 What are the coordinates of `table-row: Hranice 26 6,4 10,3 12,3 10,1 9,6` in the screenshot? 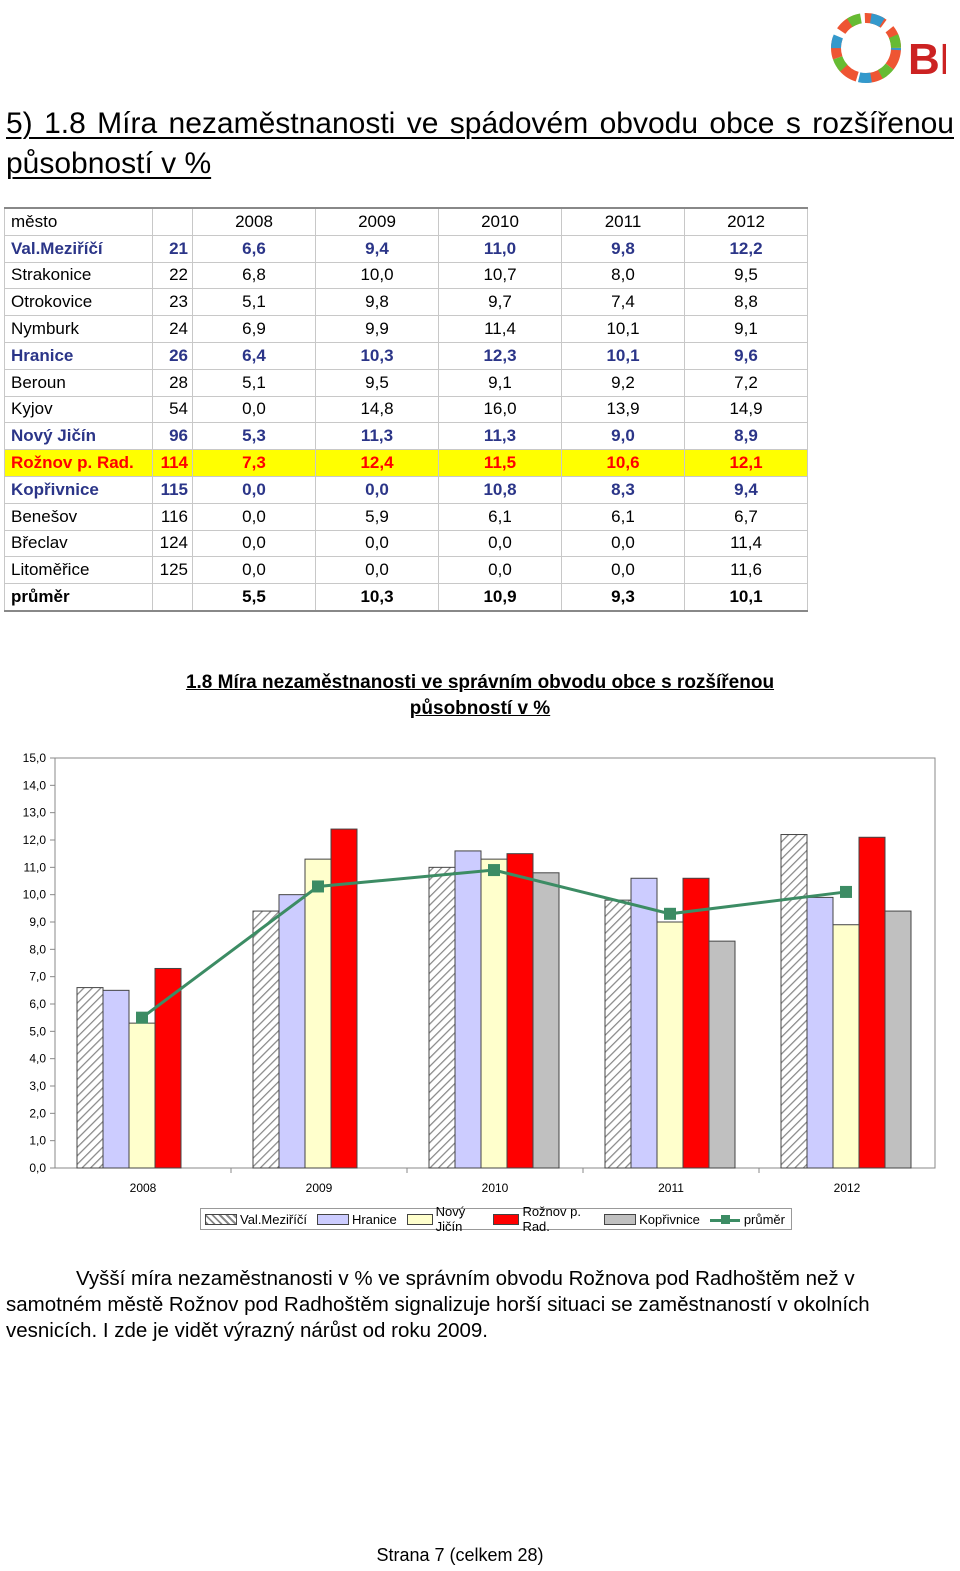 It's located at (406, 355).